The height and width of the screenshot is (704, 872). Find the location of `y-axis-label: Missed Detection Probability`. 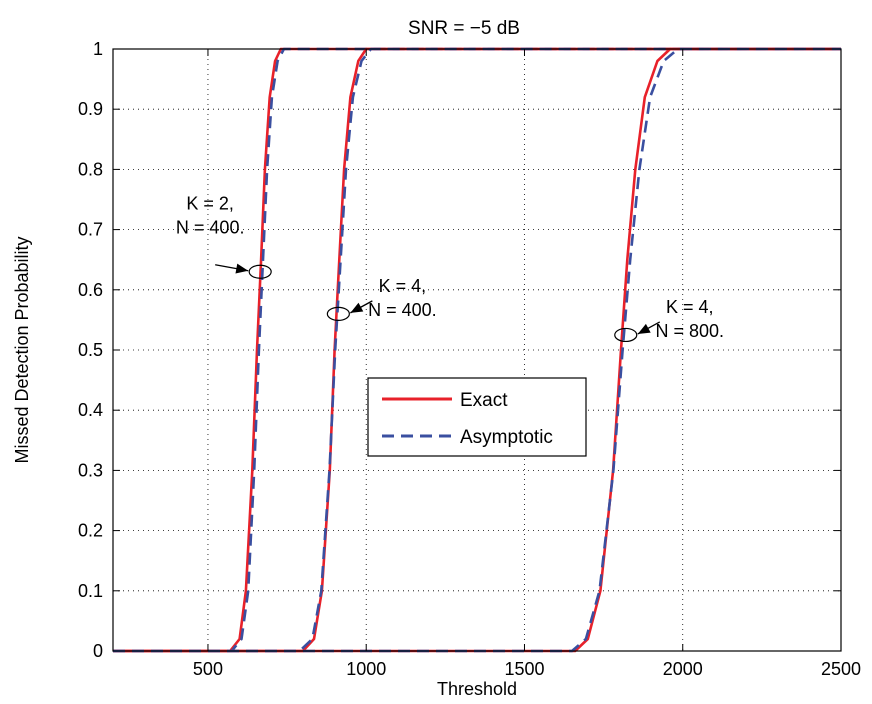

y-axis-label: Missed Detection Probability is located at coordinates (22, 349).